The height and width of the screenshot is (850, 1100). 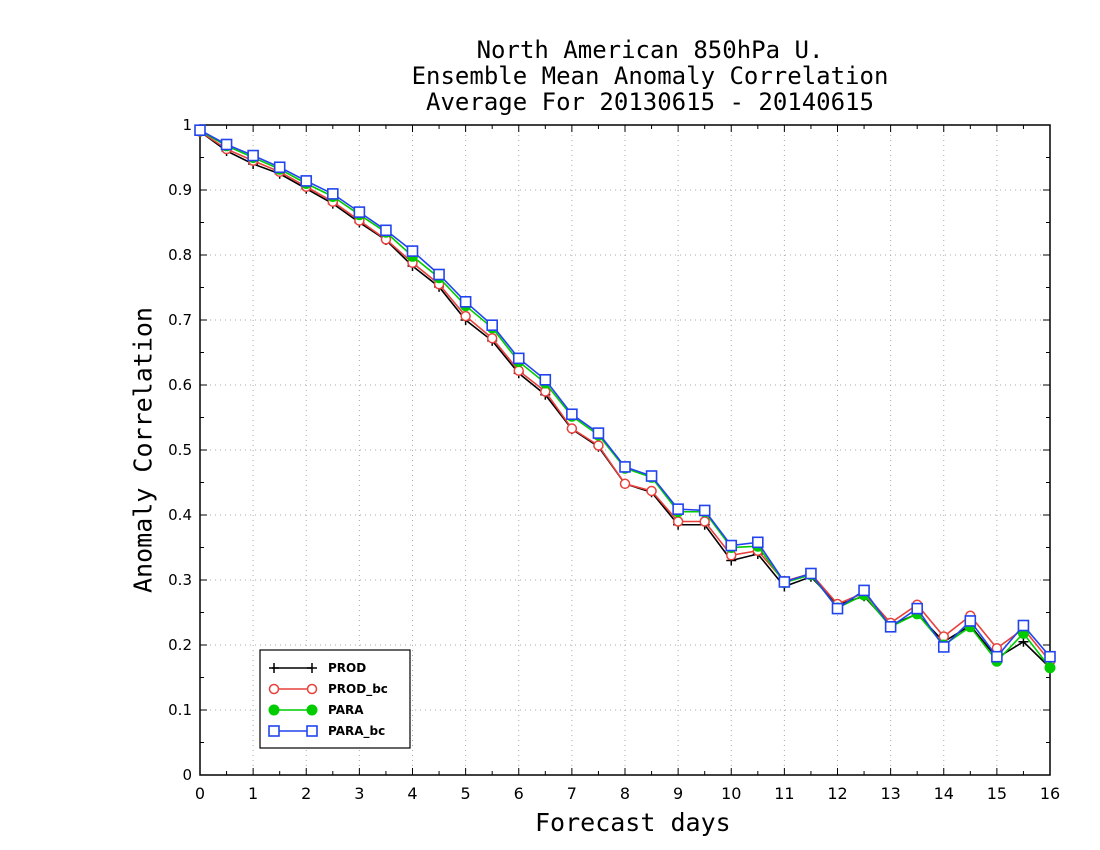 I want to click on y-tick-label: 0.5, so click(x=180, y=450).